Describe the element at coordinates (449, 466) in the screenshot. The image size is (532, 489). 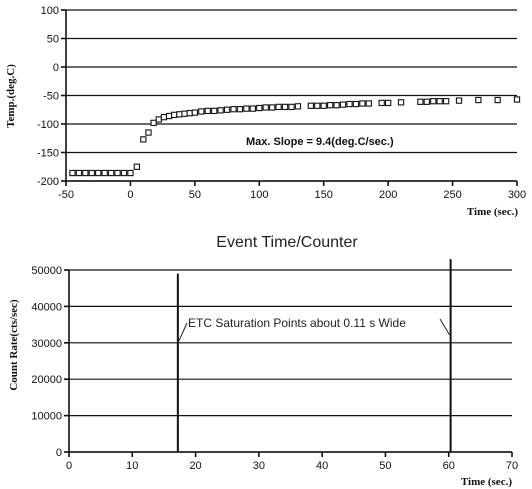
I see `x-tick-label: 60` at that location.